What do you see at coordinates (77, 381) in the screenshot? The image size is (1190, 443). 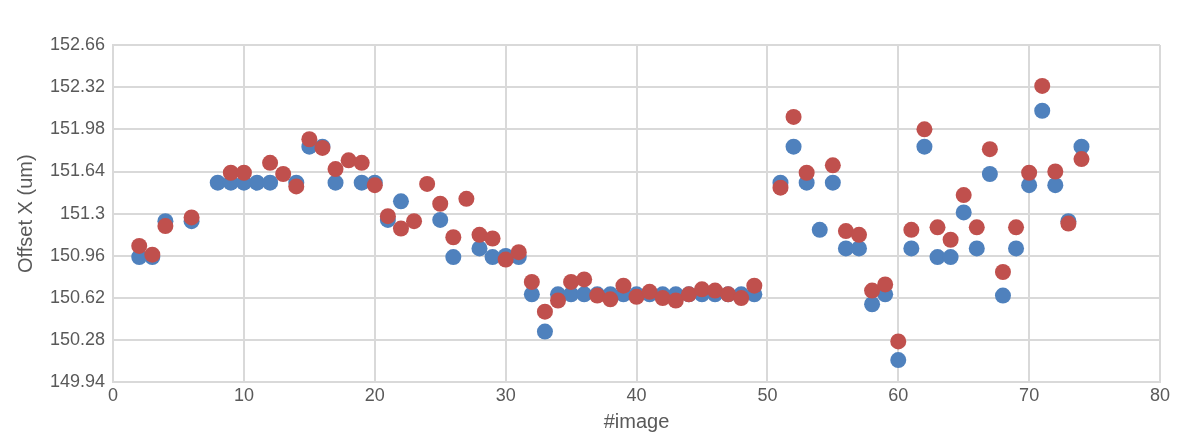 I see `y-tick-label: 149.94` at bounding box center [77, 381].